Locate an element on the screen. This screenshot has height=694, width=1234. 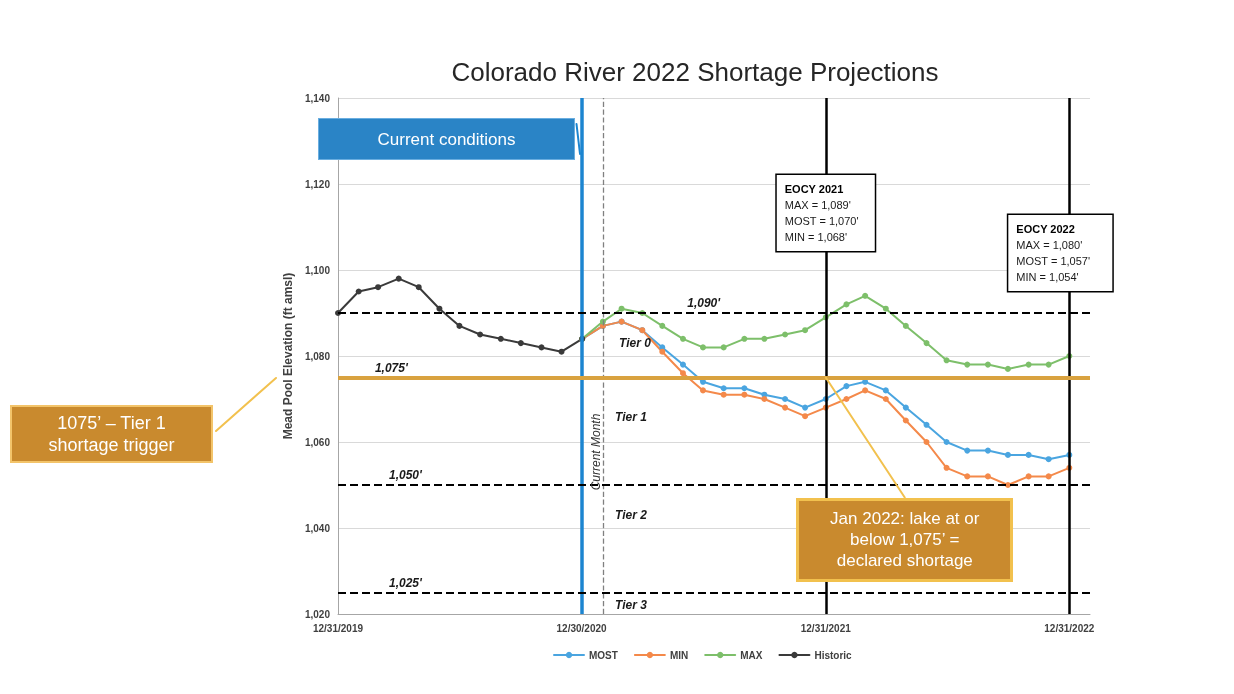
legend-label: Historic is located at coordinates (833, 655).